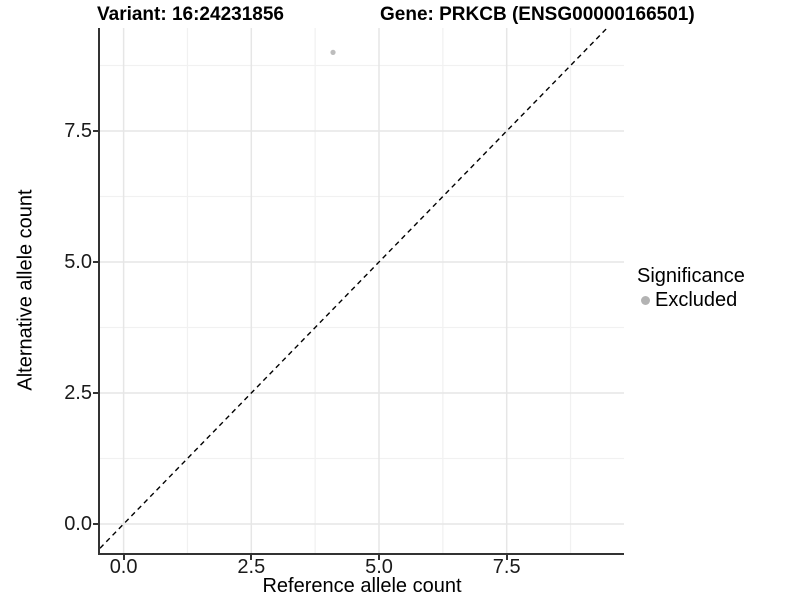 Image resolution: width=800 pixels, height=600 pixels. Describe the element at coordinates (506, 567) in the screenshot. I see `x-tick-label: 7.5` at that location.